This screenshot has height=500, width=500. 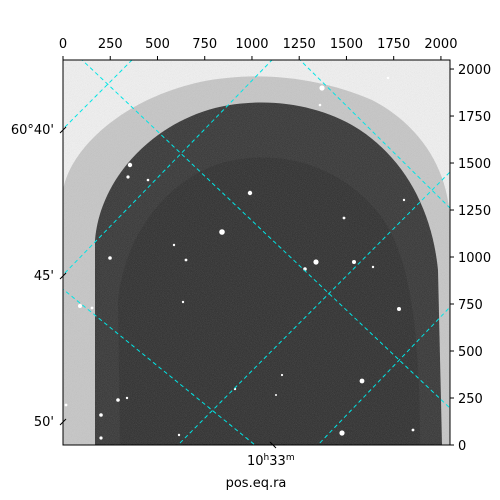 What do you see at coordinates (32, 130) in the screenshot?
I see `dec-tick-label: 60°40'` at bounding box center [32, 130].